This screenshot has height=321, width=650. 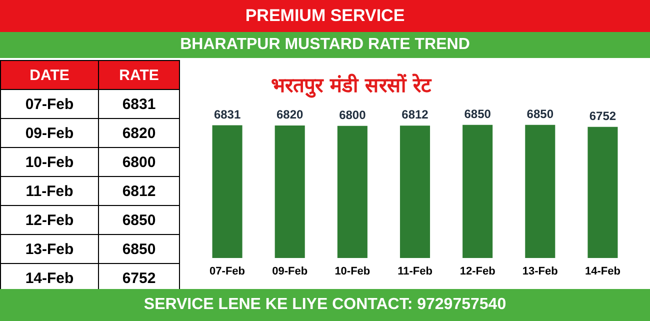 I want to click on x-tick-label: 07-Feb, so click(x=228, y=272).